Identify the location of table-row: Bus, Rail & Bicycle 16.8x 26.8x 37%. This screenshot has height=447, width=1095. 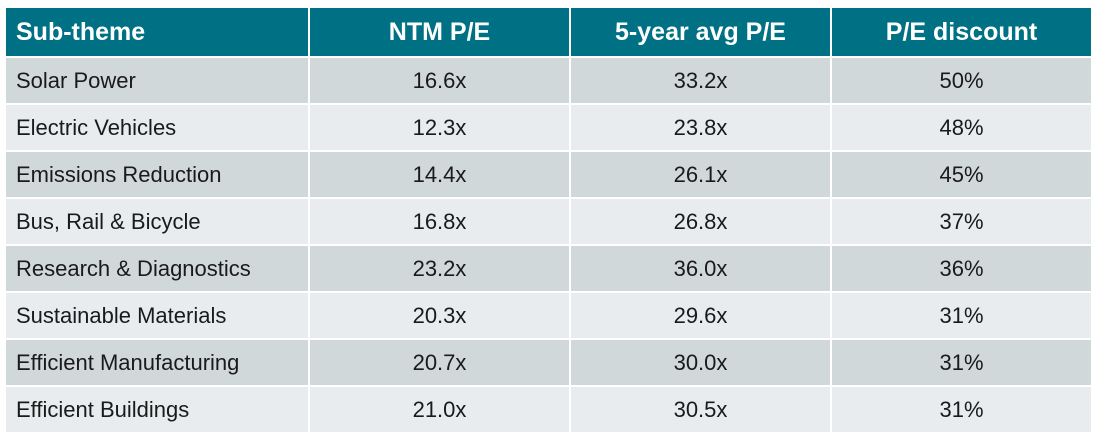
(548, 221).